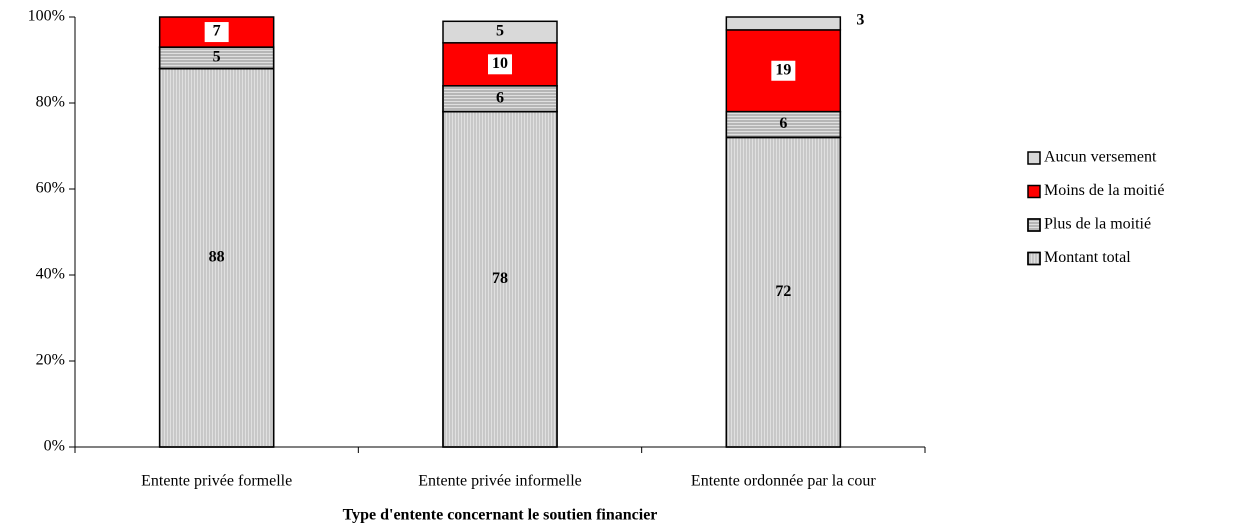 The width and height of the screenshot is (1251, 531). I want to click on legend-label: Plus de la moitié, so click(1097, 224).